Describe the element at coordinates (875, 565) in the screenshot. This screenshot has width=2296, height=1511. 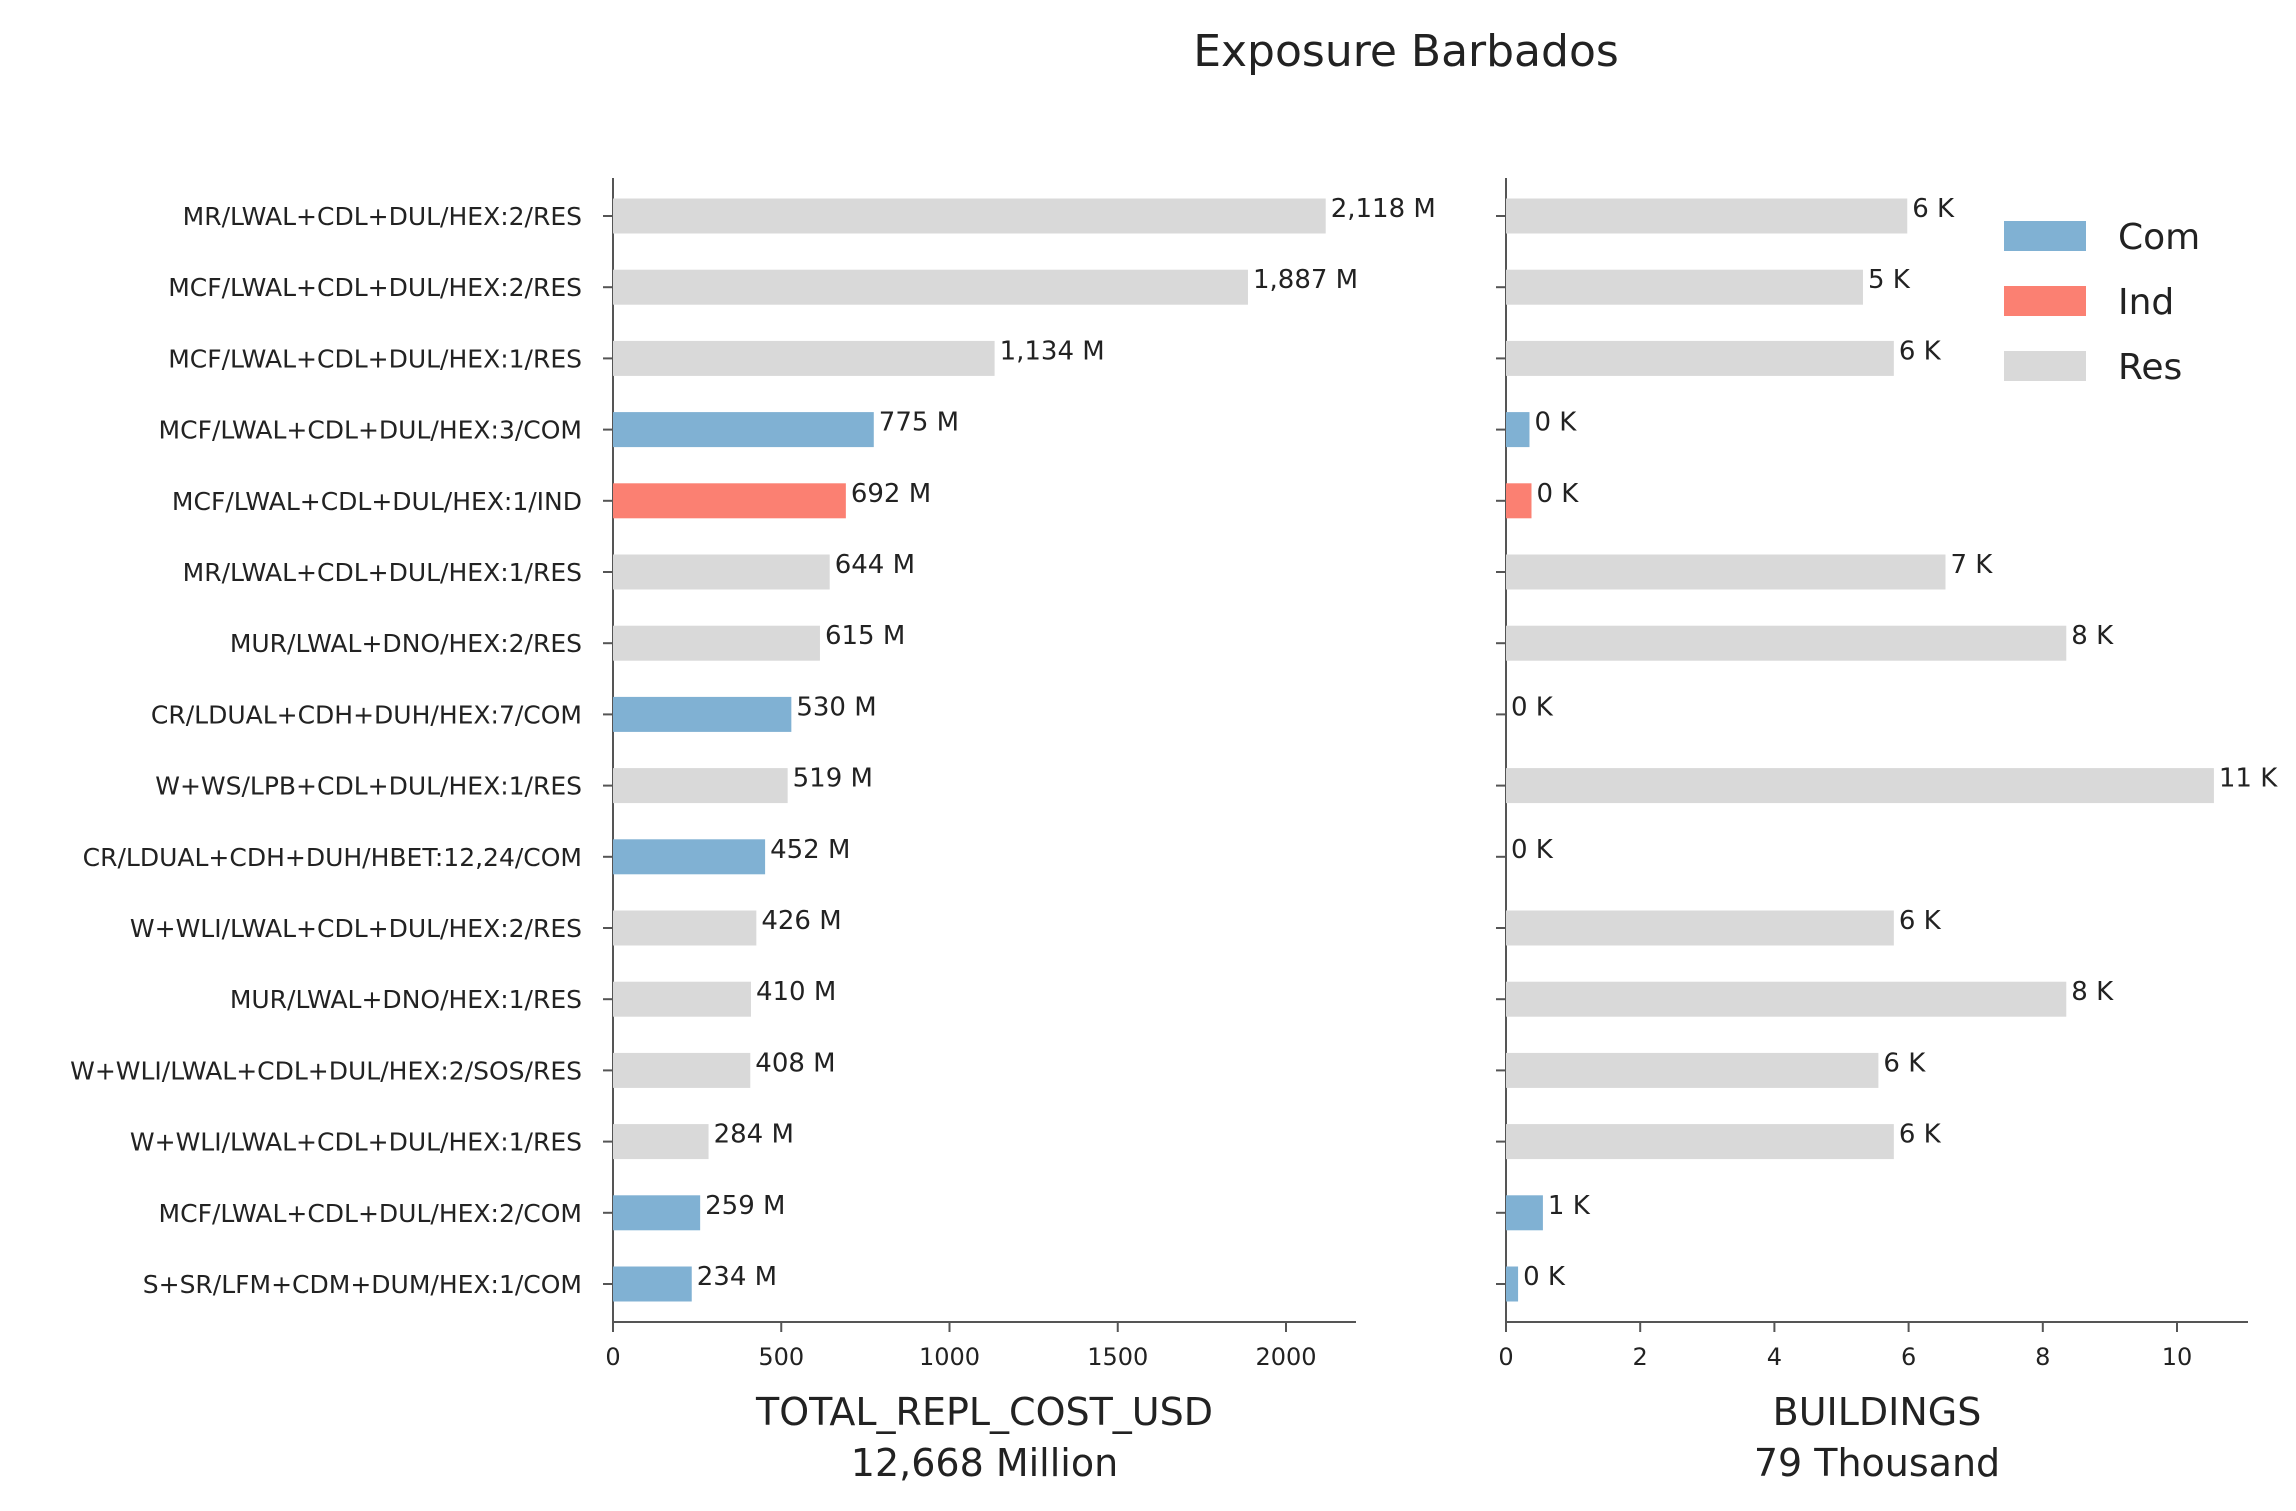
I see `data-label: 644 M` at that location.